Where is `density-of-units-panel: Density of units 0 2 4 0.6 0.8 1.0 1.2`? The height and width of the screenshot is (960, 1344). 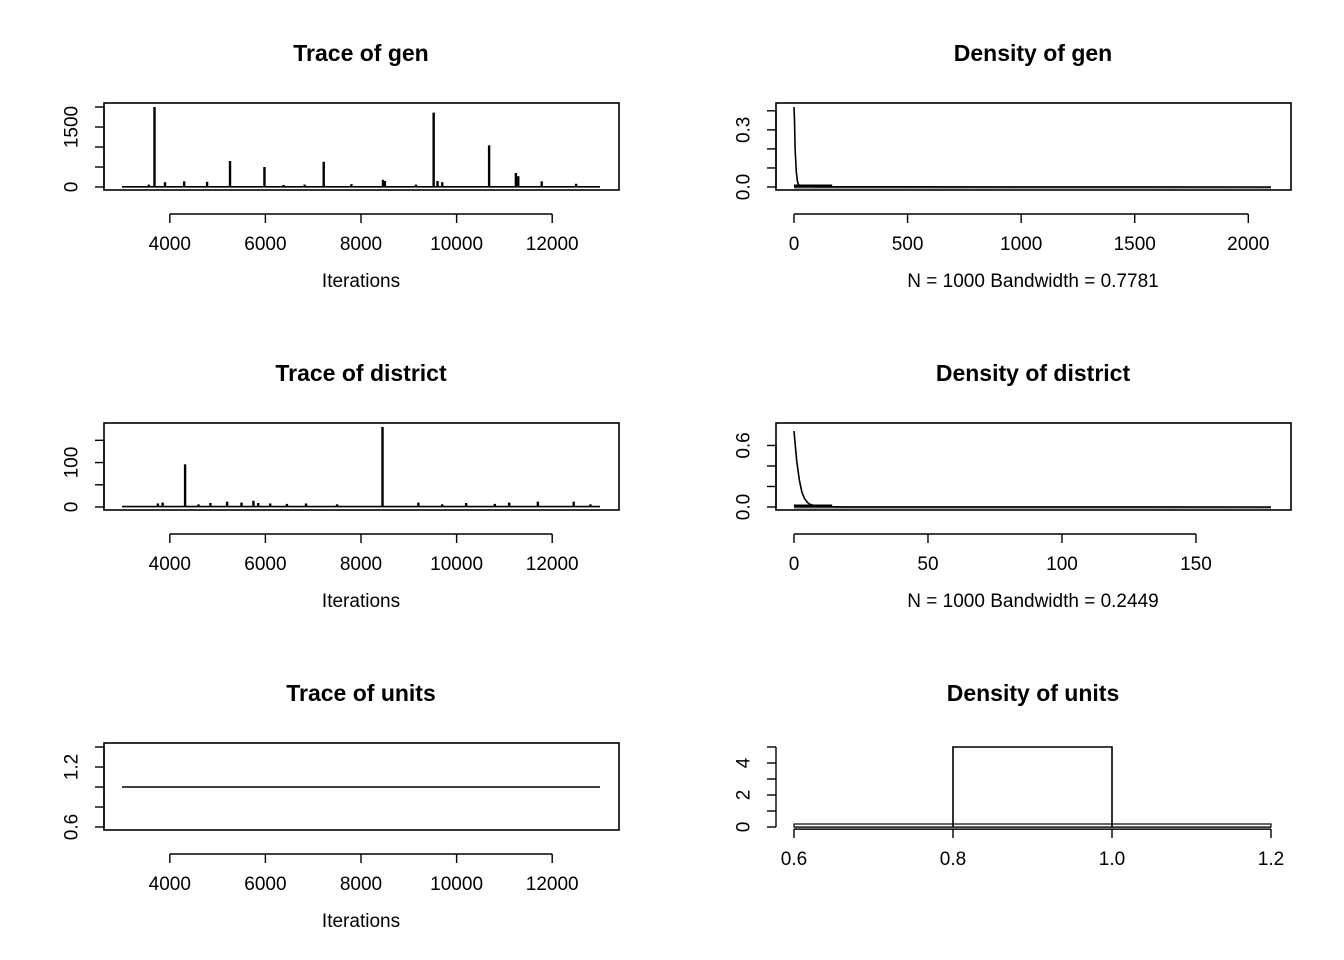
density-of-units-panel: Density of units 0 2 4 0.6 0.8 1.0 1.2 is located at coordinates (1009, 775).